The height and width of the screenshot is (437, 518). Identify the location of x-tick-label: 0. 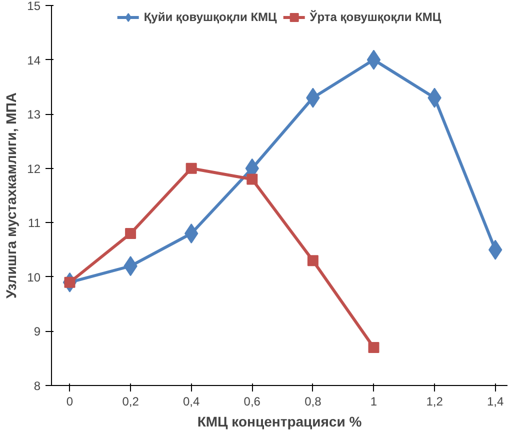
(70, 401).